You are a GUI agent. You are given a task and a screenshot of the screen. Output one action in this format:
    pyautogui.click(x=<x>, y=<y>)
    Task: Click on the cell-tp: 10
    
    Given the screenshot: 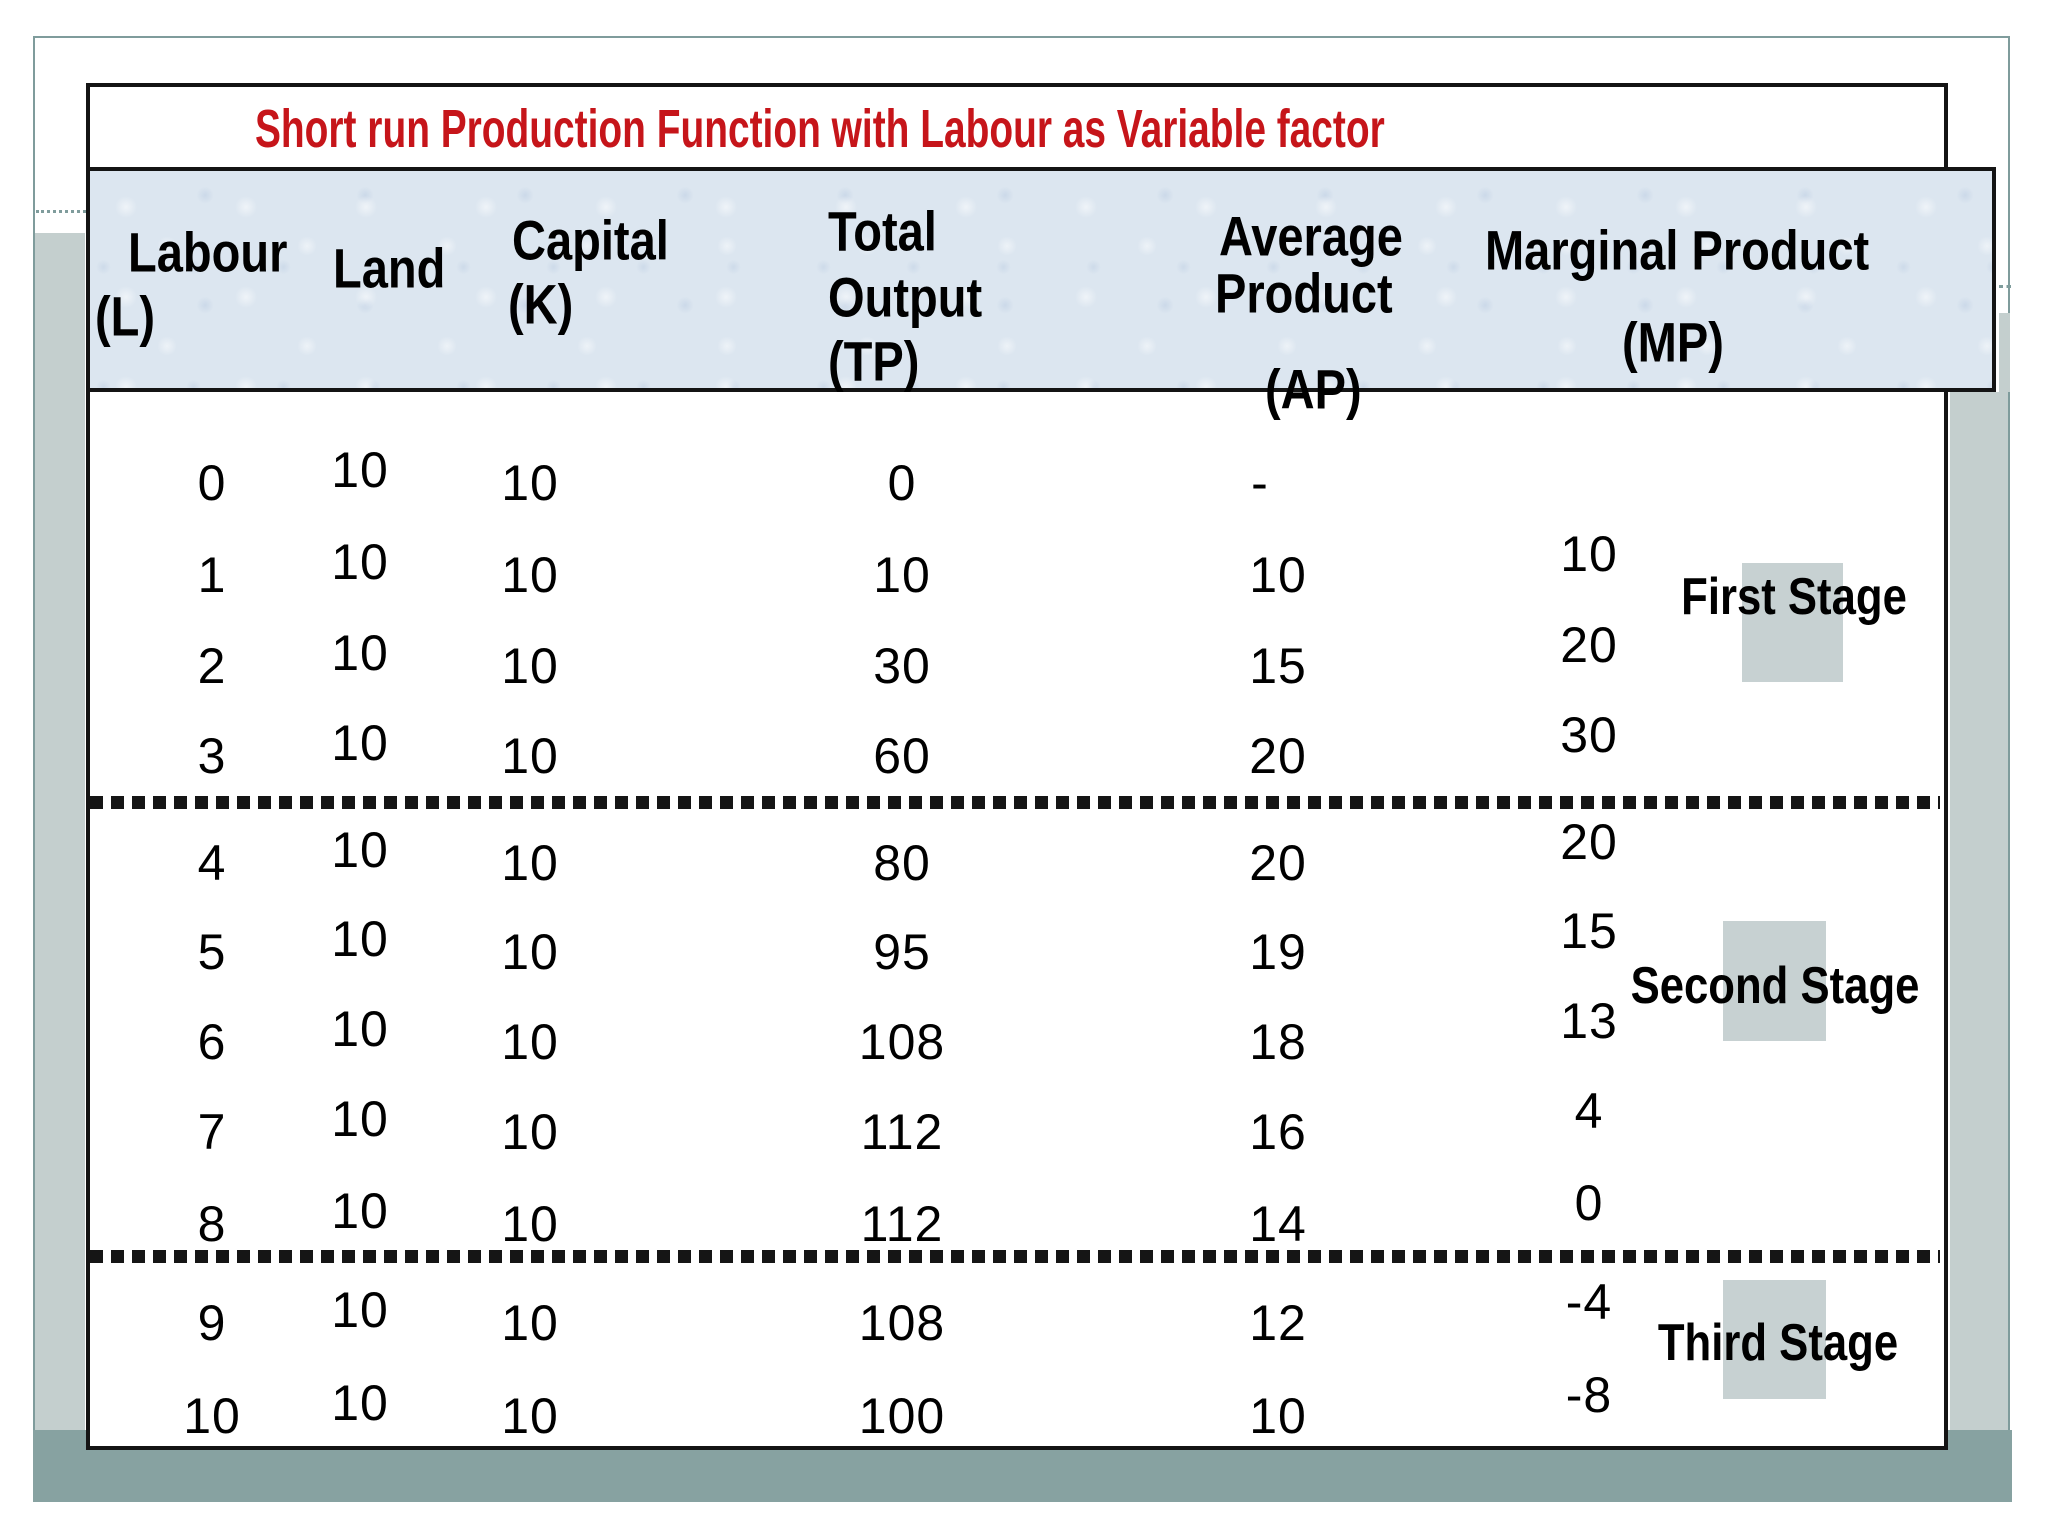 What is the action you would take?
    pyautogui.click(x=902, y=575)
    